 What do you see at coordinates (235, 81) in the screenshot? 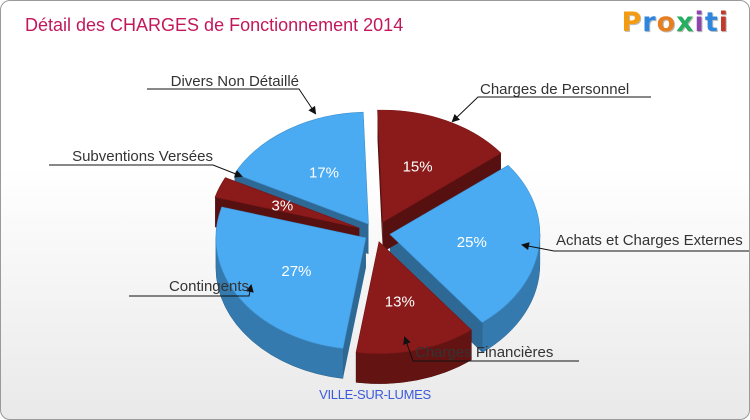
I see `slice-category-label: Divers Non Détaillé` at bounding box center [235, 81].